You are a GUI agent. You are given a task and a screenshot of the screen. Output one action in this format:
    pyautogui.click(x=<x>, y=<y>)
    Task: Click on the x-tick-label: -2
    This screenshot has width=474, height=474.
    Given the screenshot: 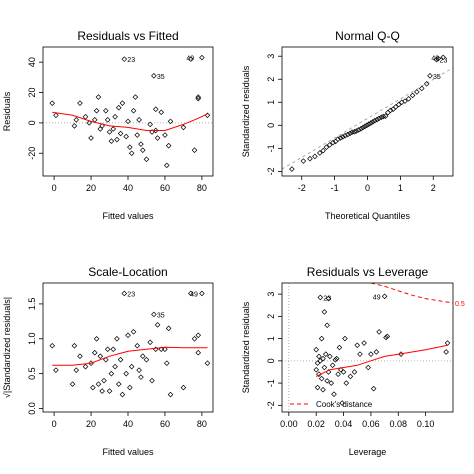 What is the action you would take?
    pyautogui.click(x=302, y=188)
    